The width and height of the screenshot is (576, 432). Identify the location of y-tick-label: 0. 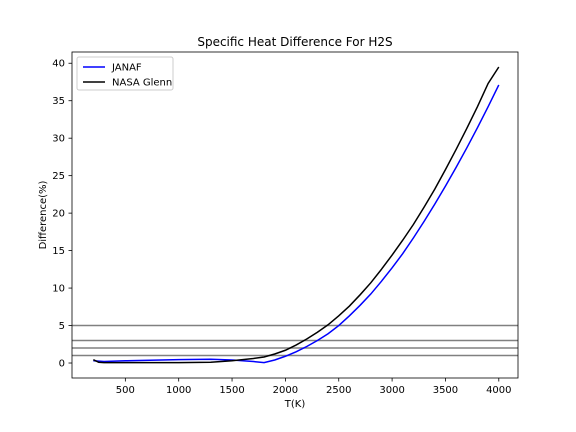
(62, 364).